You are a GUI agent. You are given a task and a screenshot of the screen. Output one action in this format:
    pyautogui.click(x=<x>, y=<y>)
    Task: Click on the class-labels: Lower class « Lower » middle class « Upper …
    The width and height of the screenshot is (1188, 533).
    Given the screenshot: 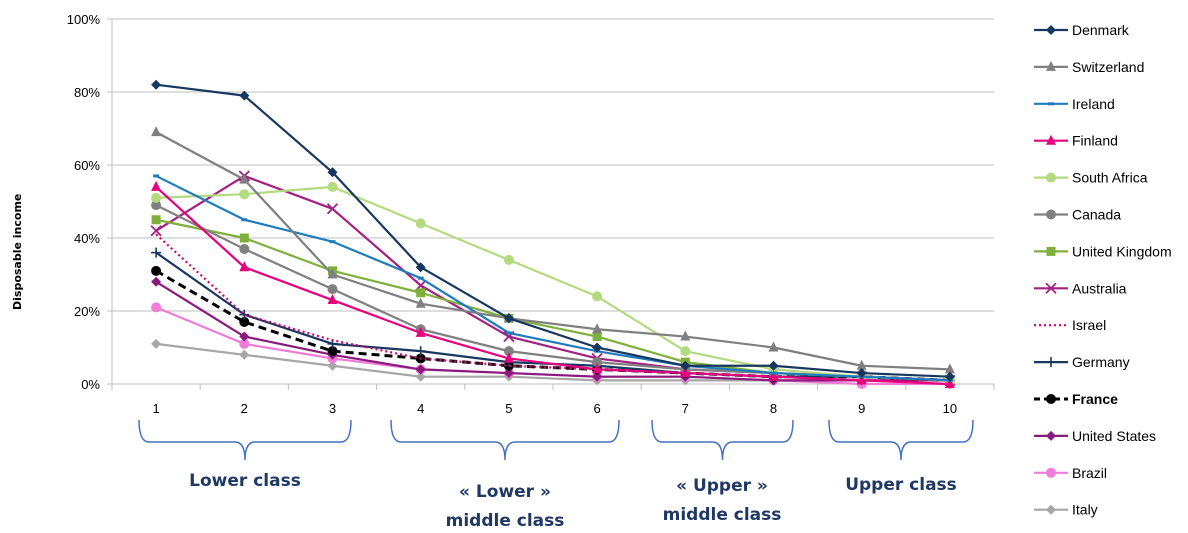 What is the action you would take?
    pyautogui.click(x=573, y=501)
    